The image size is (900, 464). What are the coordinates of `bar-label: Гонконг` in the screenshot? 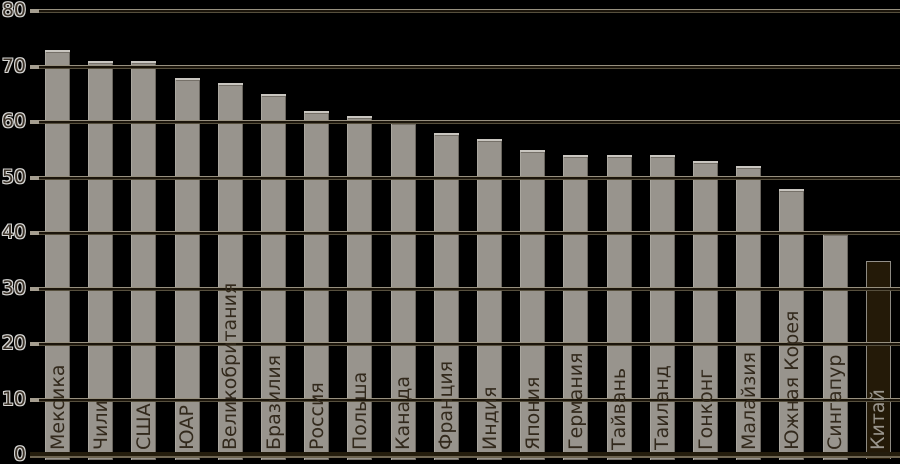 It's located at (705, 409).